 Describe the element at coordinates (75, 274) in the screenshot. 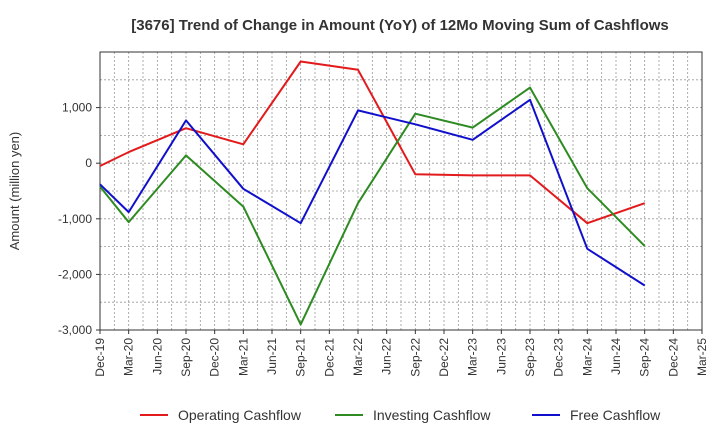

I see `y-tick-label: -2,000` at that location.